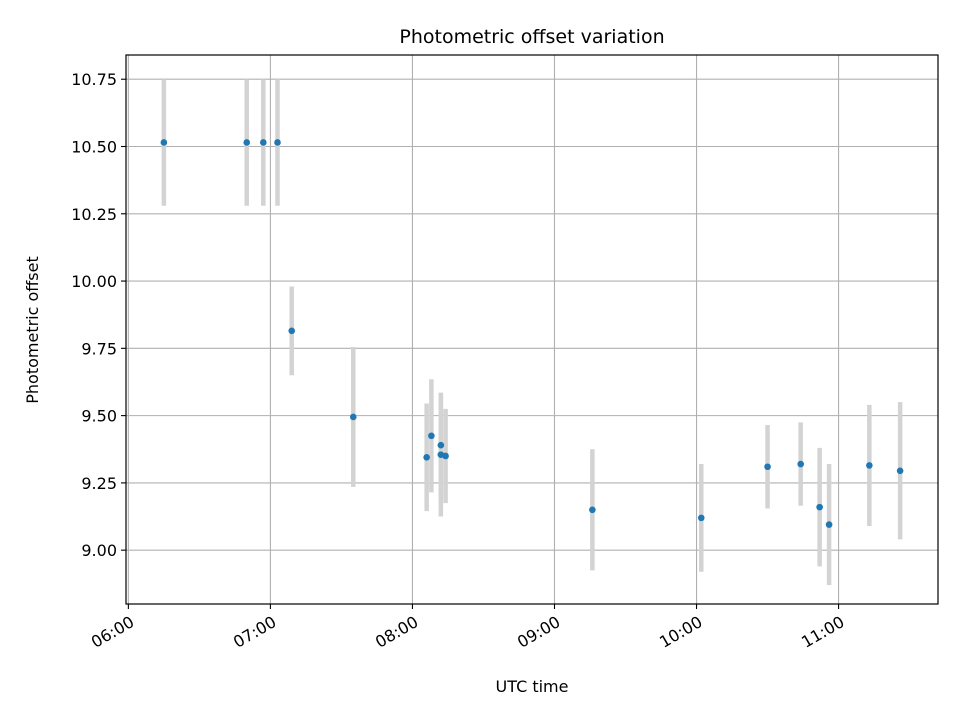  What do you see at coordinates (94, 147) in the screenshot?
I see `y-tick-label: 10.50` at bounding box center [94, 147].